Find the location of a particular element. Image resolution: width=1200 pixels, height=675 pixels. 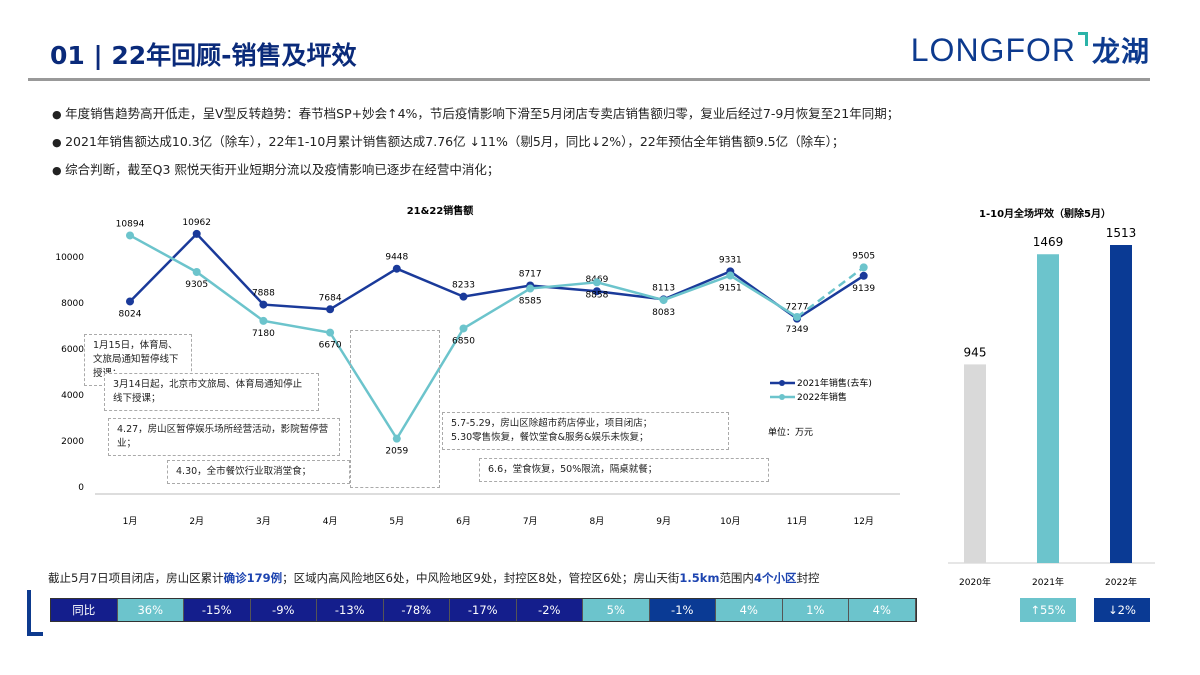

unit-label: 单位：万元 is located at coordinates (790, 432).